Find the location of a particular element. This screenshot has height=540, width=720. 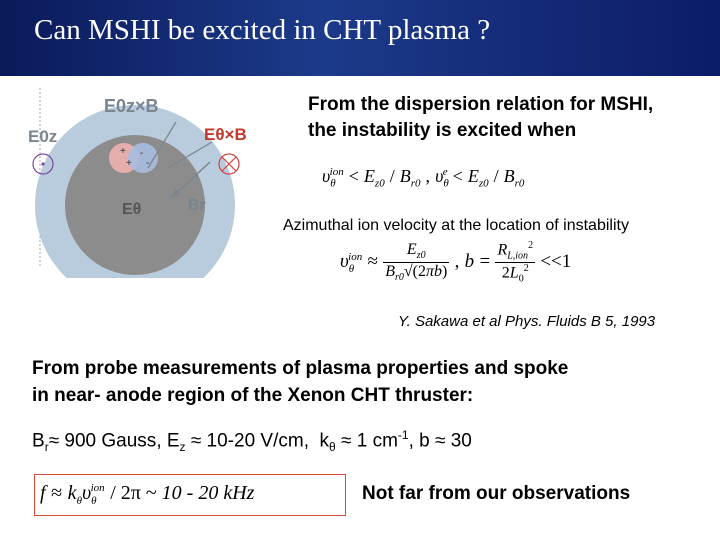

k-value: 1 cm is located at coordinates (377, 441).